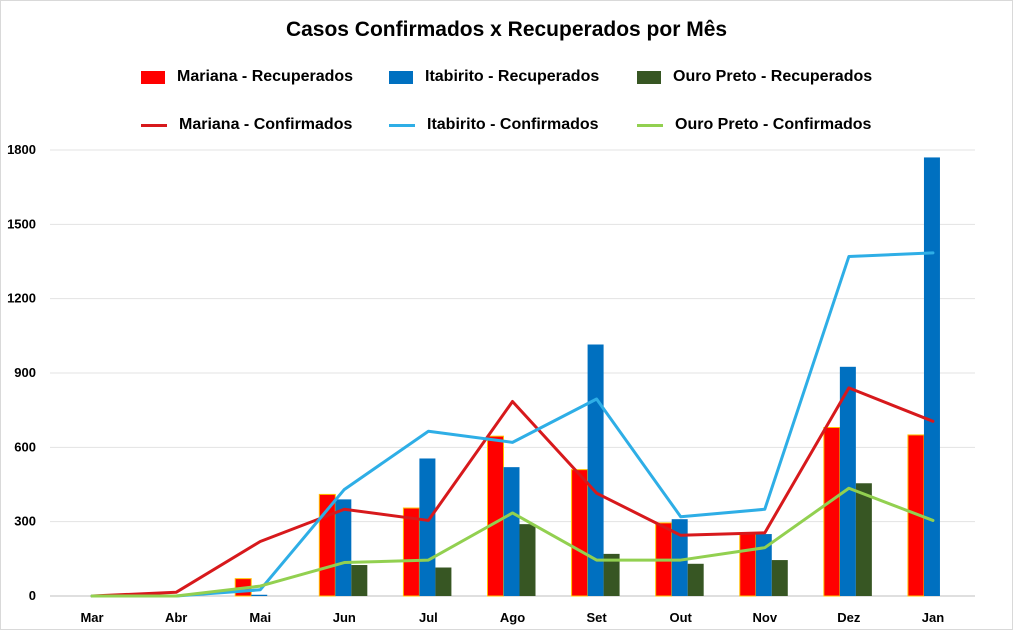 The width and height of the screenshot is (1013, 630). What do you see at coordinates (849, 617) in the screenshot?
I see `x-tick-label: Dez` at bounding box center [849, 617].